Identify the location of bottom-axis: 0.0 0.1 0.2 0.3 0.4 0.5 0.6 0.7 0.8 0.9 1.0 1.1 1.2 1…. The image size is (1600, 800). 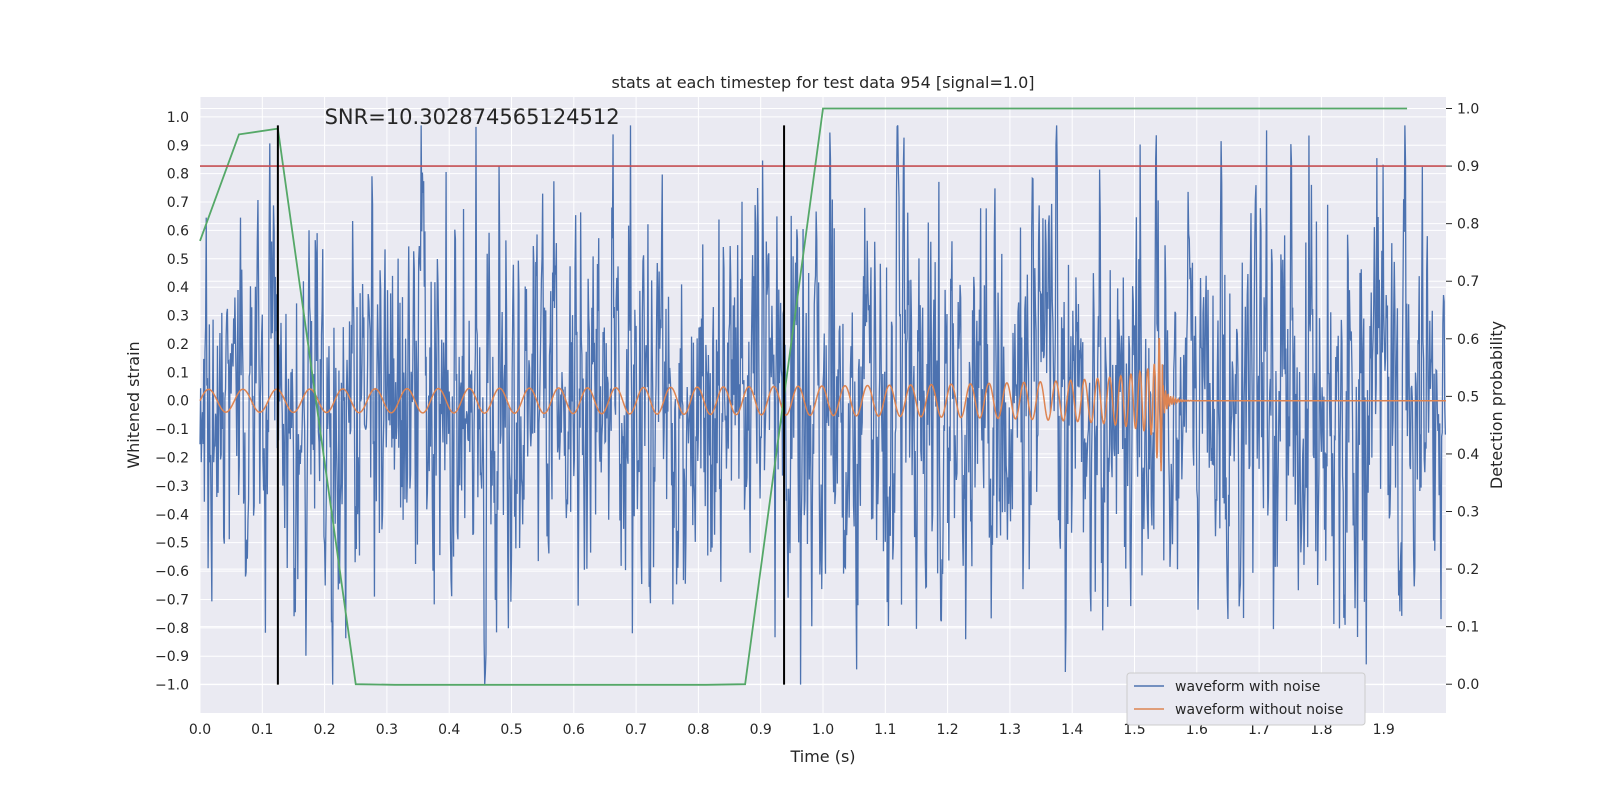
(792, 730).